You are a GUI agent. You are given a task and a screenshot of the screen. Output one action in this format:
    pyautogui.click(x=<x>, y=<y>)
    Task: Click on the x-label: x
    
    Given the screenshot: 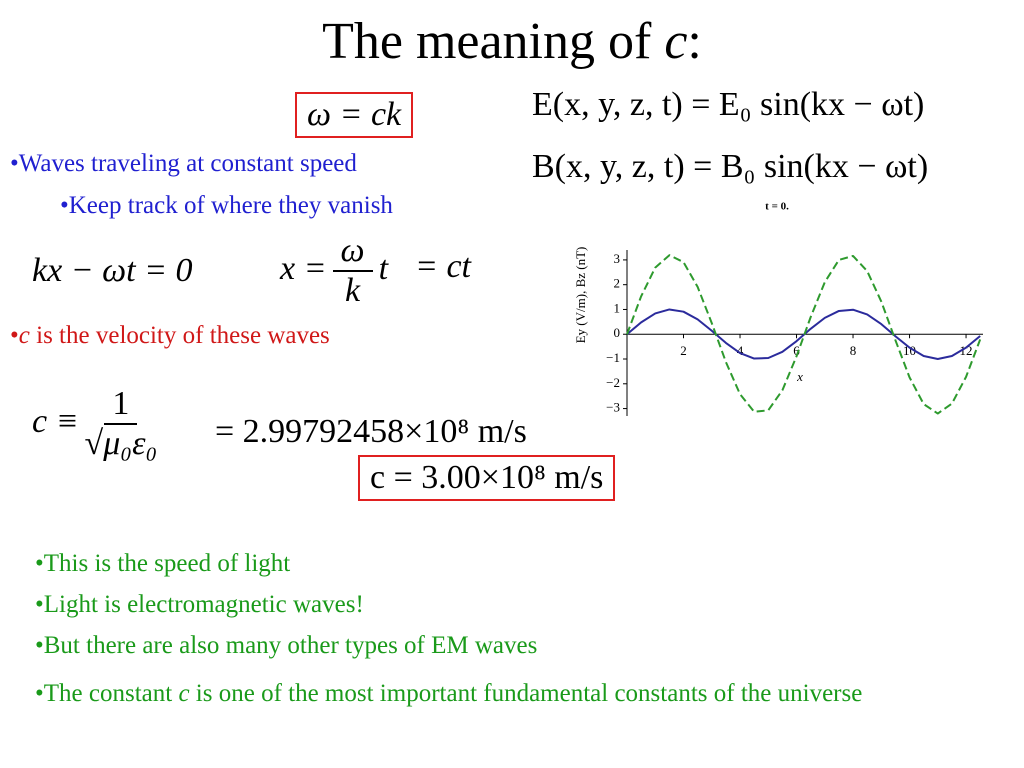 What is the action you would take?
    pyautogui.click(x=799, y=376)
    